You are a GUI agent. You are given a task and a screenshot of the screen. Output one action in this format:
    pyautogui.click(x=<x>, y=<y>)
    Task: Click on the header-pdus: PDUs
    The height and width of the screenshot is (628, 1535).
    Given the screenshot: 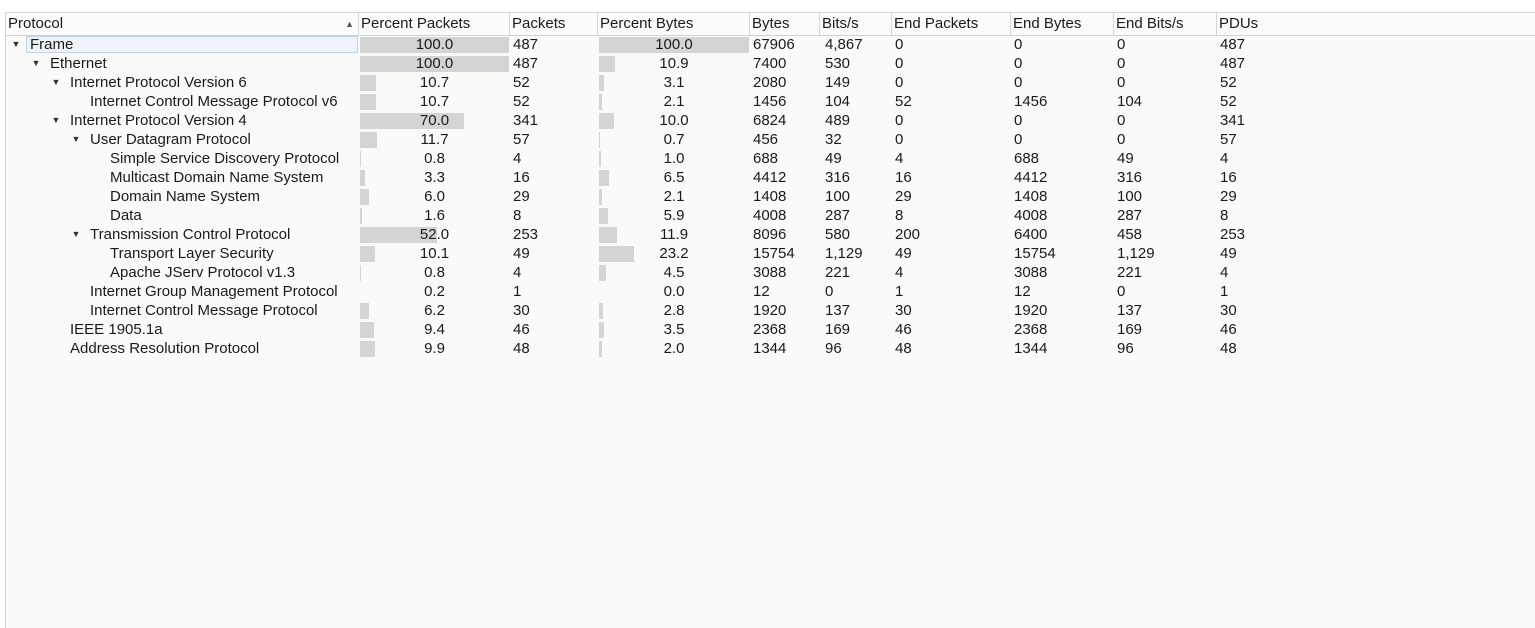 What is the action you would take?
    pyautogui.click(x=1376, y=24)
    